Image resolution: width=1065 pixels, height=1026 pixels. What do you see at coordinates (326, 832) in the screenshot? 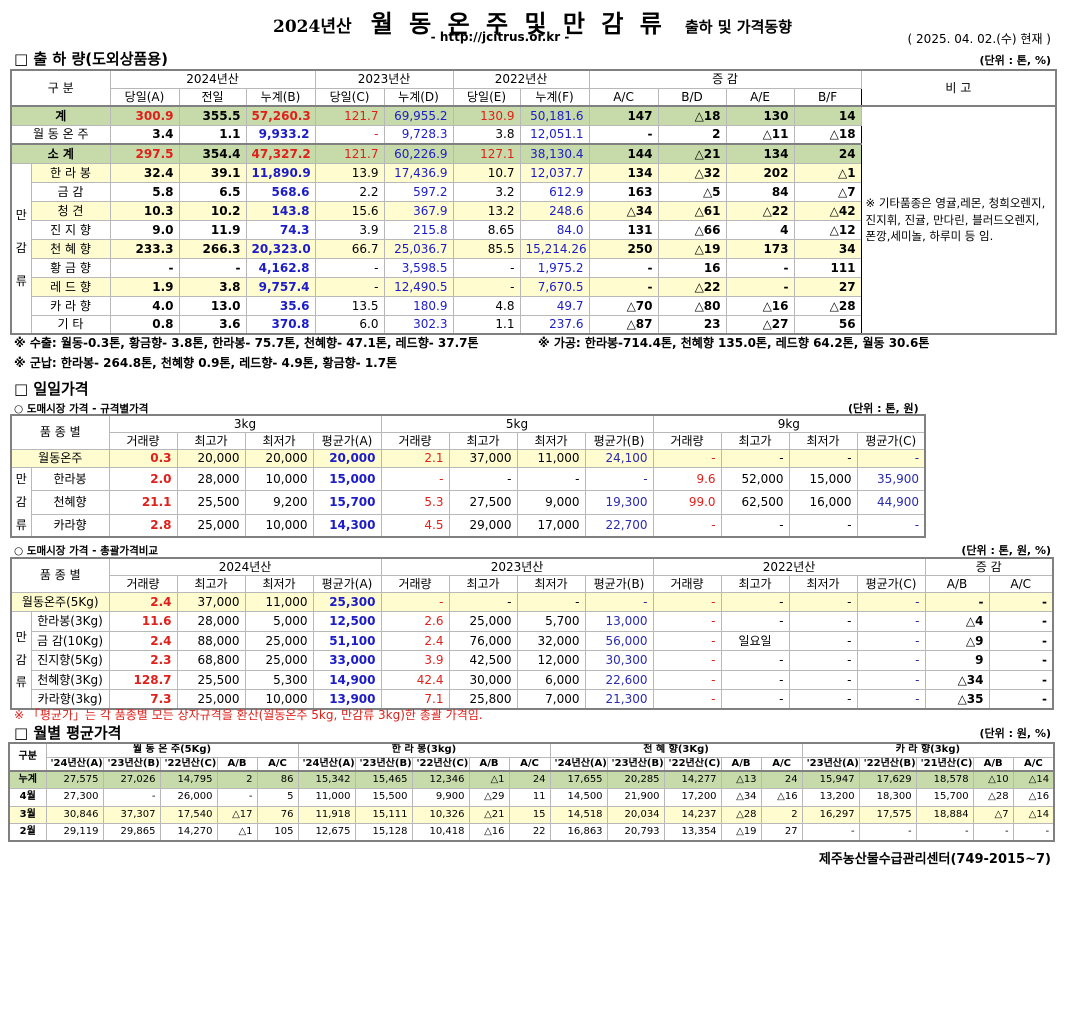
I see `cell: 12,675` at bounding box center [326, 832].